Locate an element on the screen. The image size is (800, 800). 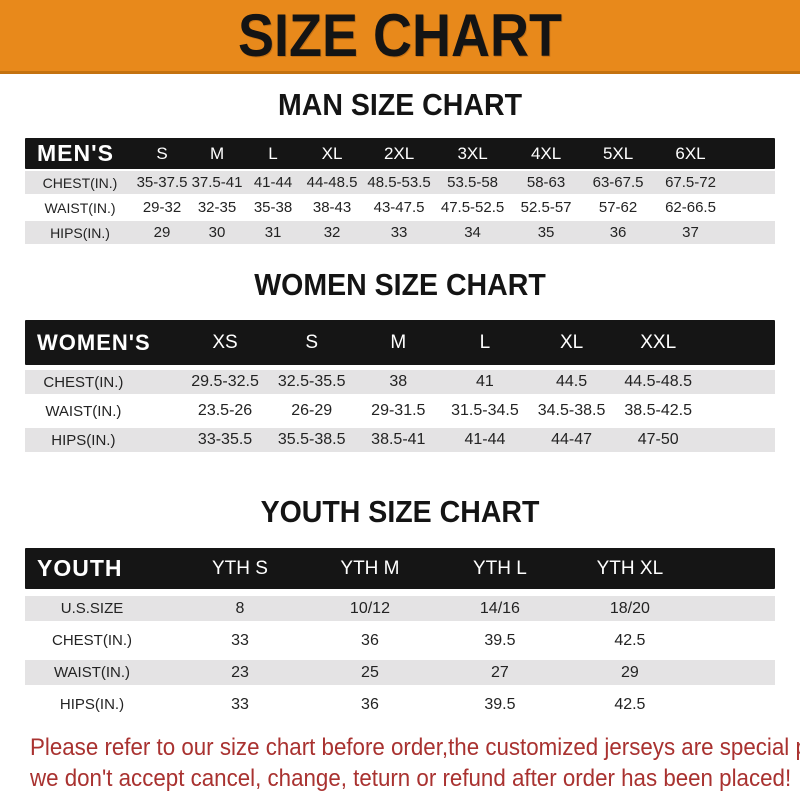
column-header: 4XL is located at coordinates (546, 153).